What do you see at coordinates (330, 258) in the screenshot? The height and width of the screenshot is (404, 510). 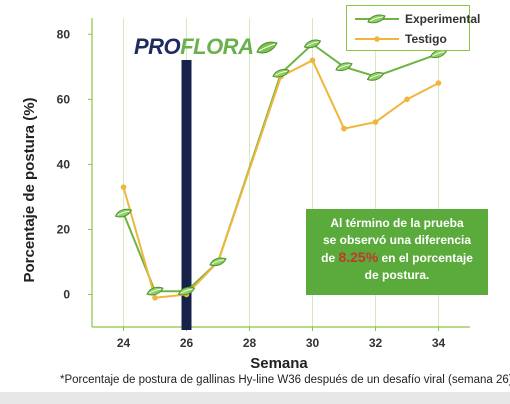 I see `note-line-3-pre: de` at bounding box center [330, 258].